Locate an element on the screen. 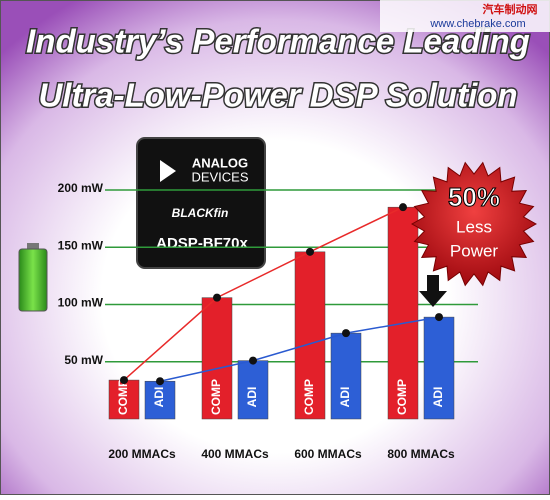 This screenshot has width=550, height=500. badge-value: 50% is located at coordinates (474, 197).